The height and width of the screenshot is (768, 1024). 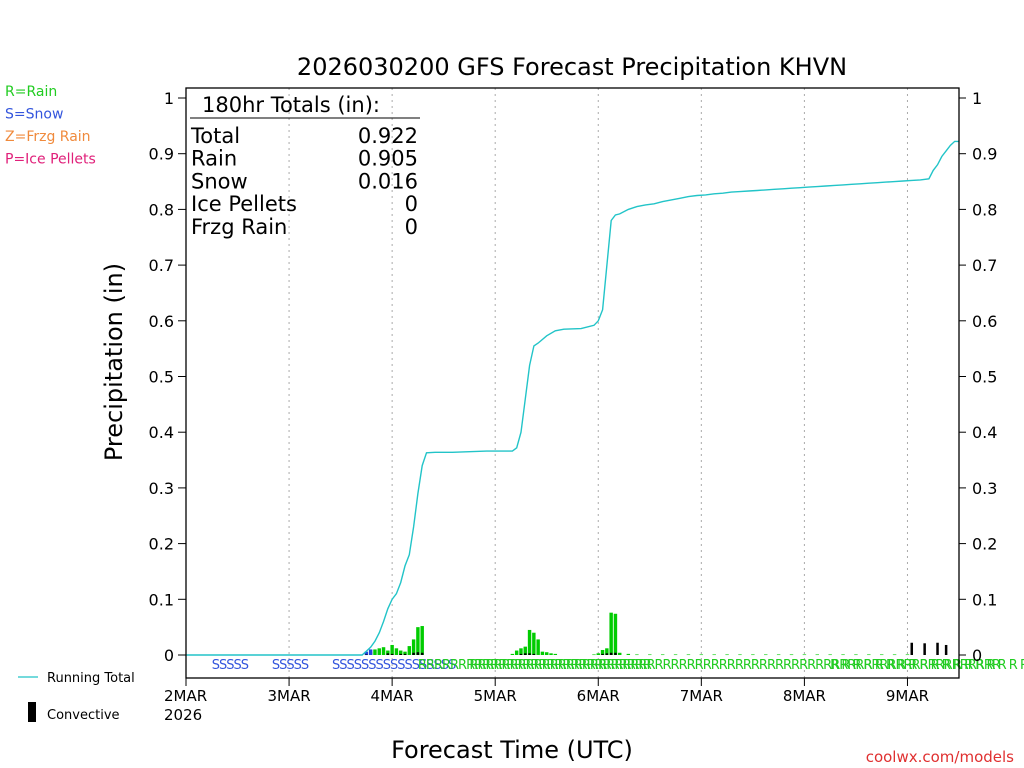 What do you see at coordinates (76, 678) in the screenshot?
I see `running-total-legend: Running Total` at bounding box center [76, 678].